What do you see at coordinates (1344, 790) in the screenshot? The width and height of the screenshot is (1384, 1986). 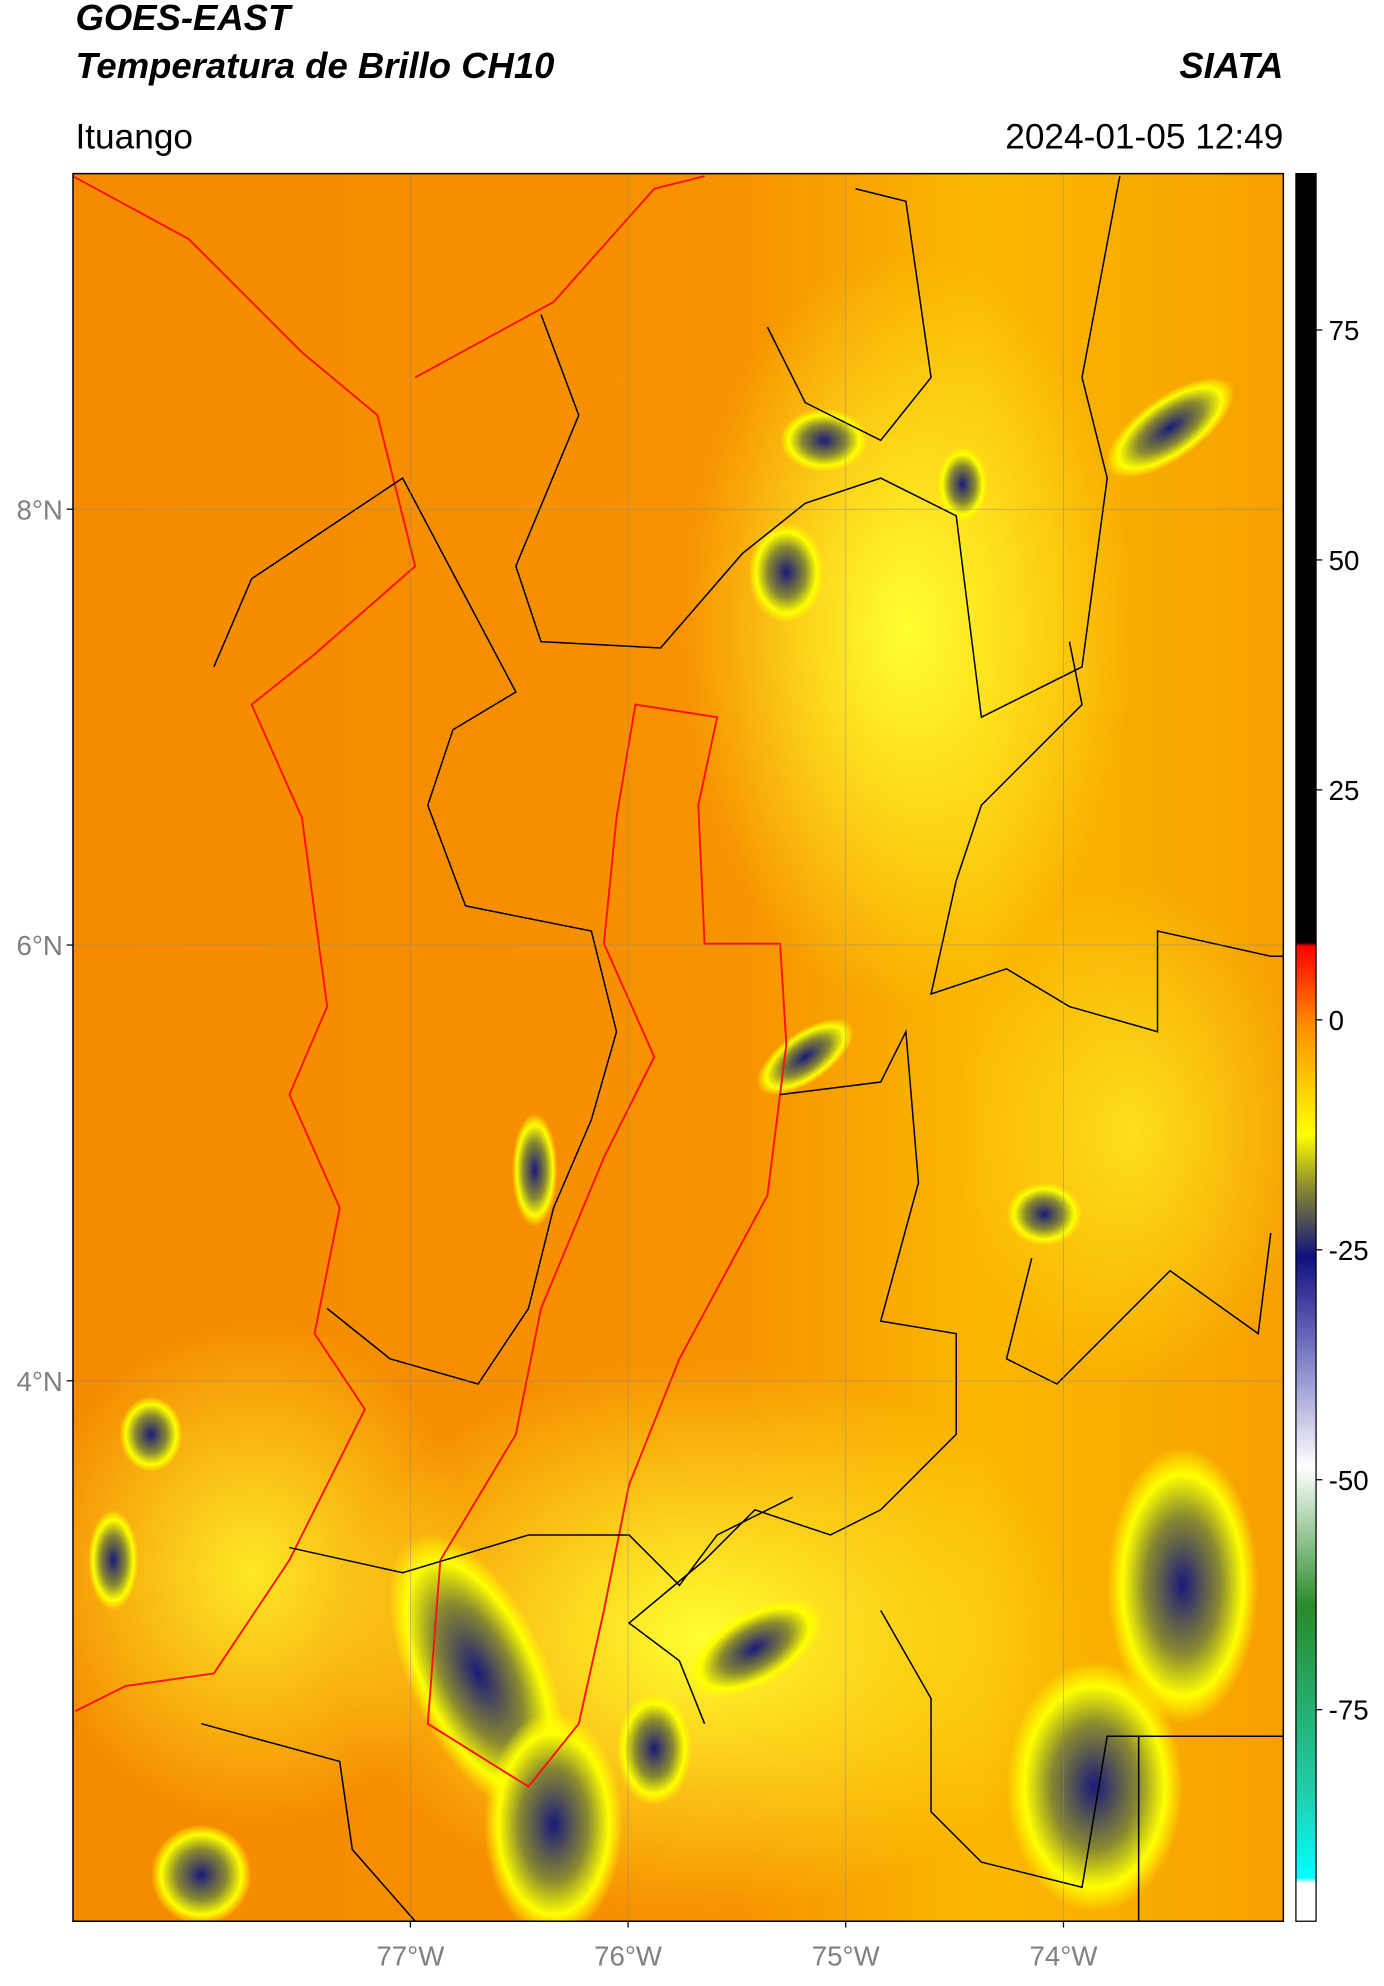 I see `colorbar-tick-label: 25` at bounding box center [1344, 790].